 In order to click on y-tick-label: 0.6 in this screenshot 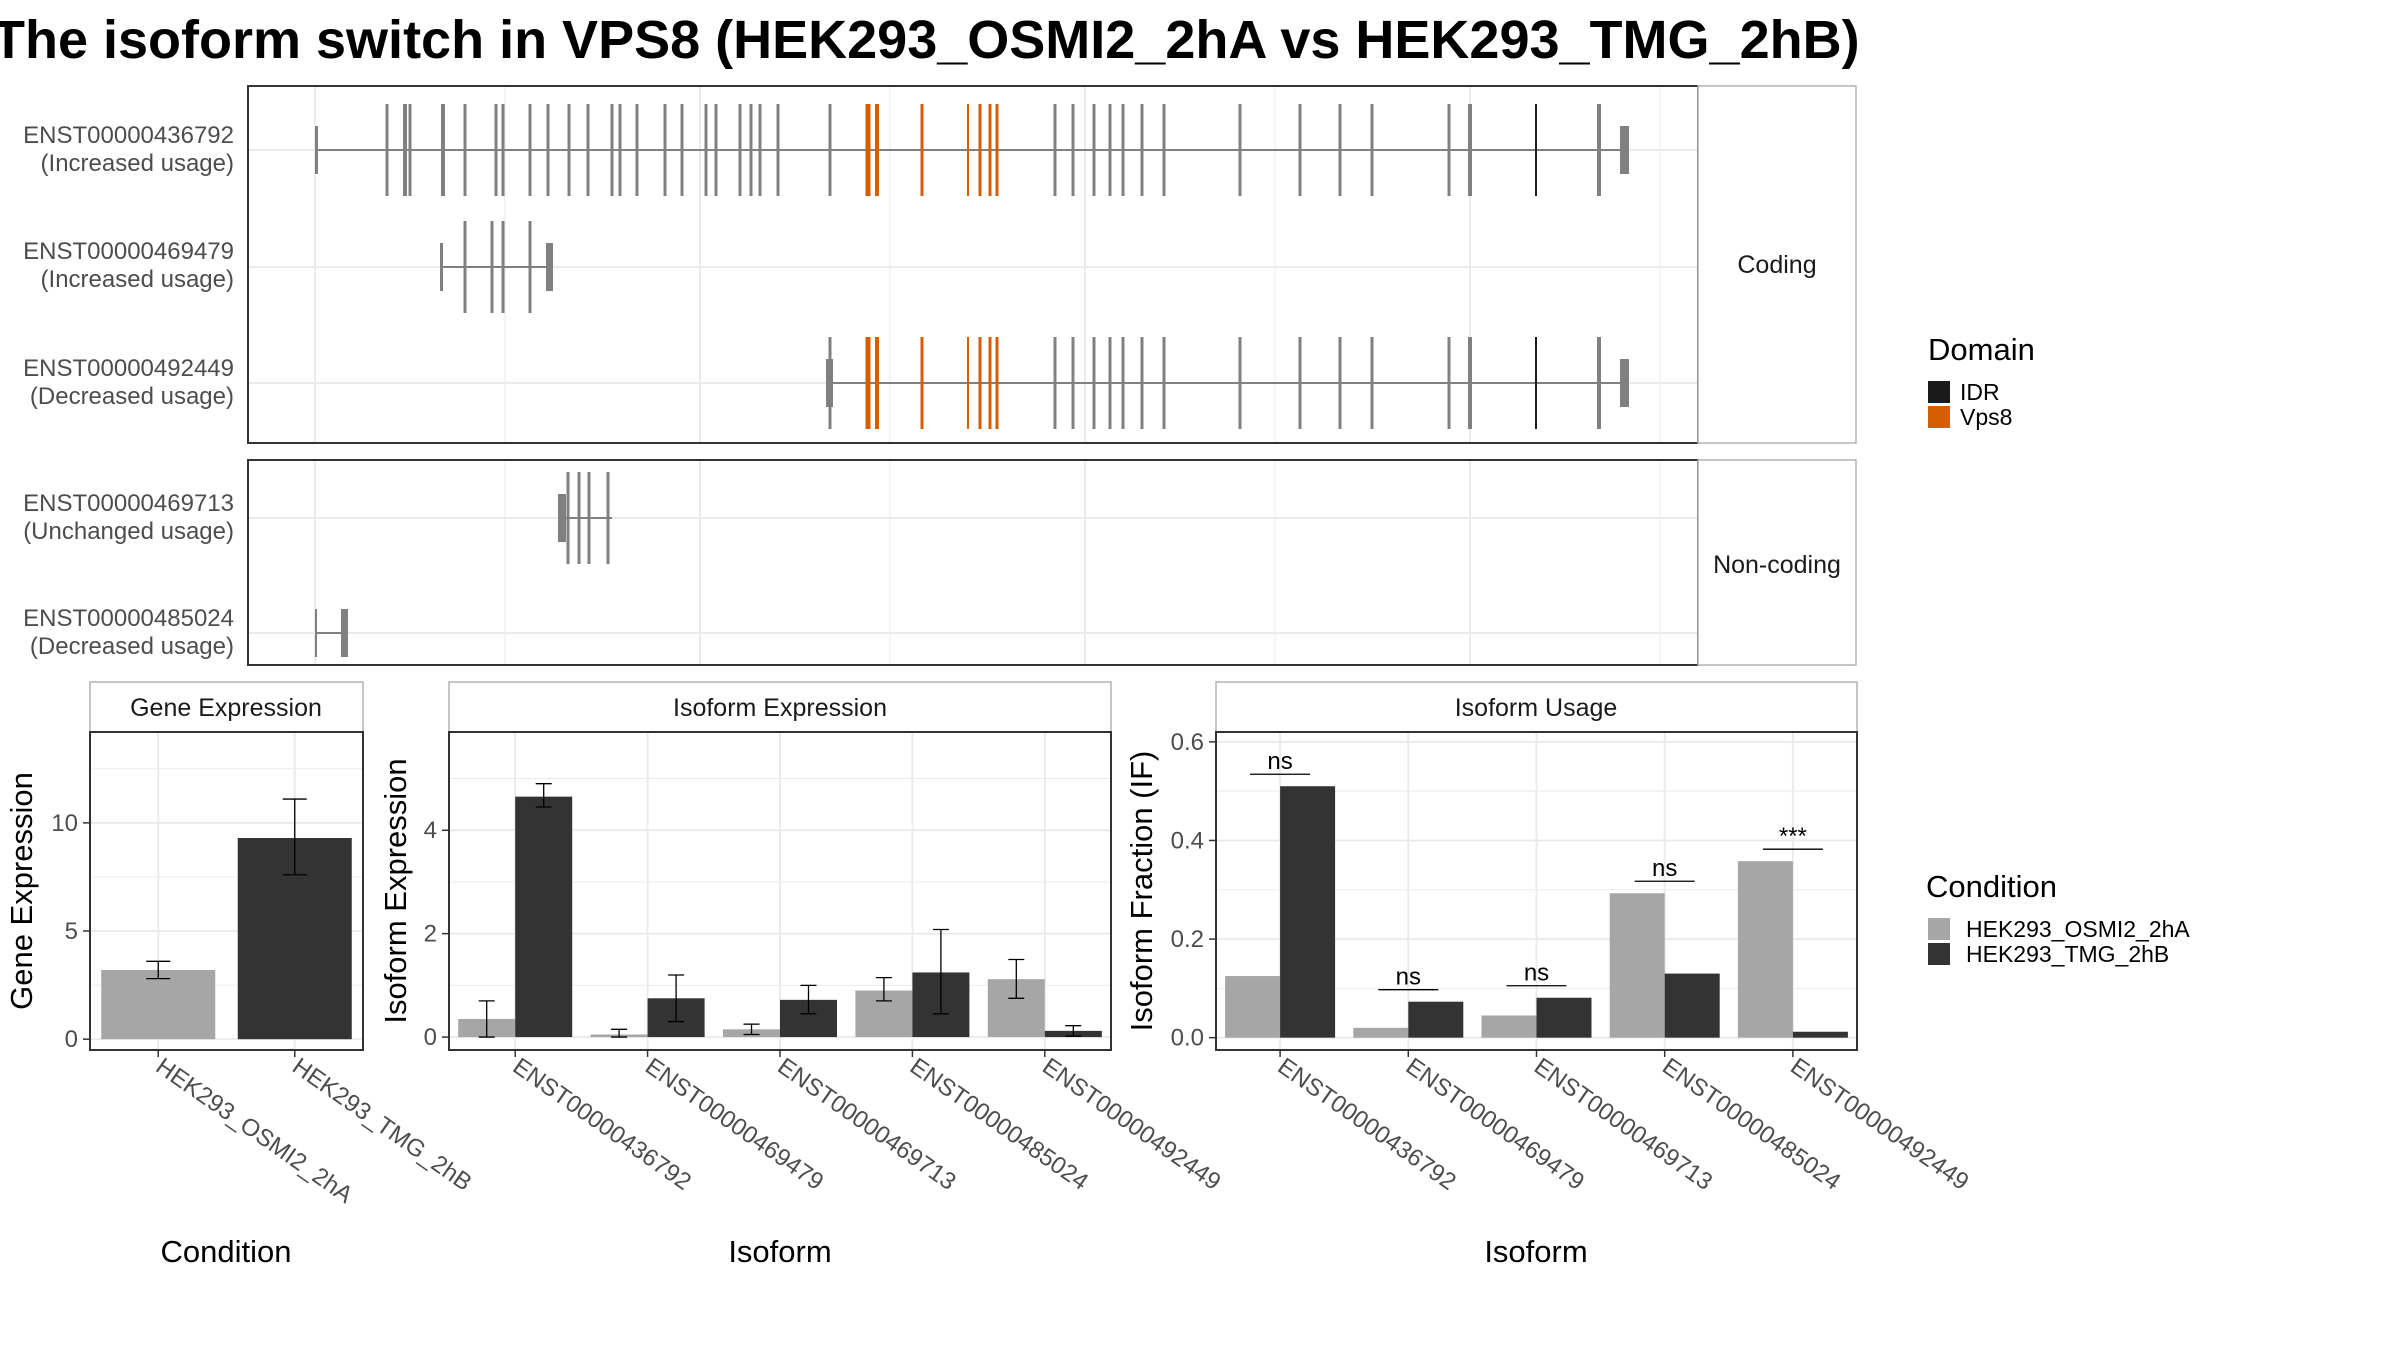, I will do `click(1187, 742)`.